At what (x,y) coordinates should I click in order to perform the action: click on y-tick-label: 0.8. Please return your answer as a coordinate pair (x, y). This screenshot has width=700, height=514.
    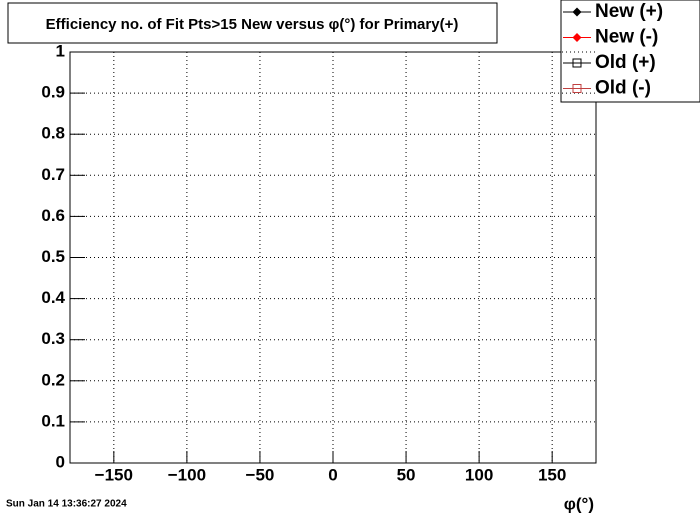
    Looking at the image, I should click on (53, 133).